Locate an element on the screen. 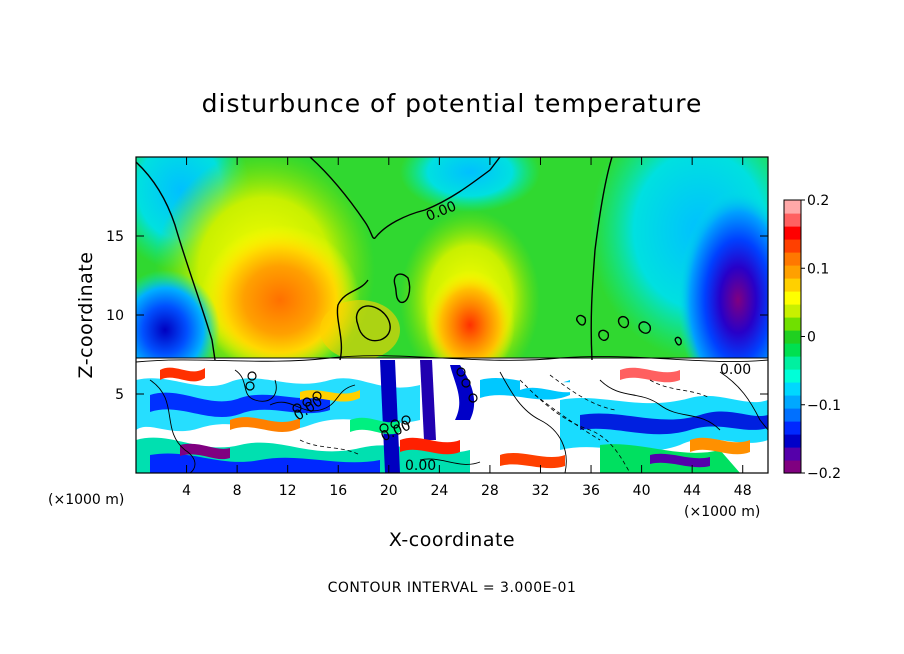  y-tick-label: 15 is located at coordinates (115, 237).